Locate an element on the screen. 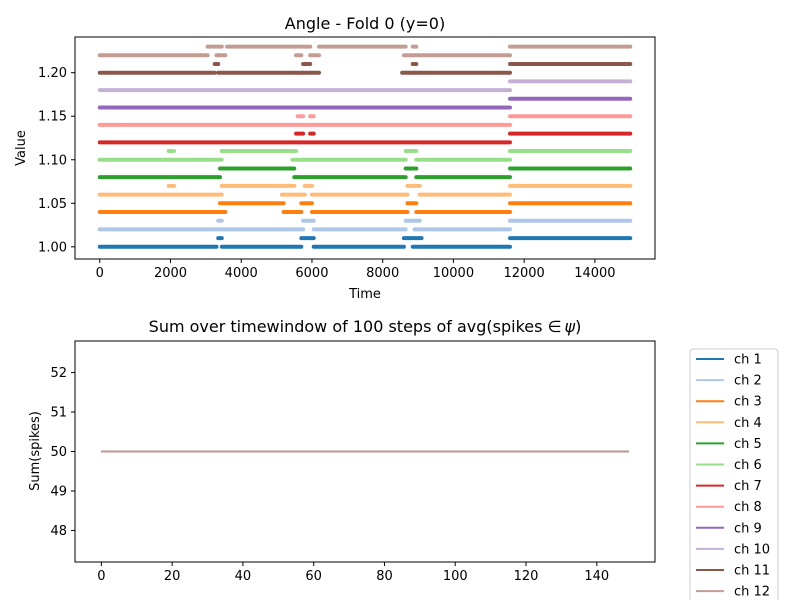 Image resolution: width=800 pixels, height=604 pixels. legend-box is located at coordinates (734, 476).